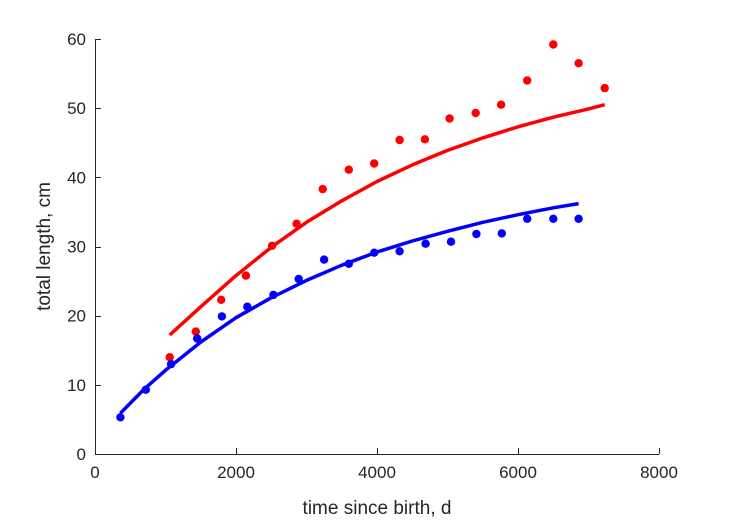 This screenshot has height=521, width=729. What do you see at coordinates (94, 472) in the screenshot?
I see `x-tick-label: 0` at bounding box center [94, 472].